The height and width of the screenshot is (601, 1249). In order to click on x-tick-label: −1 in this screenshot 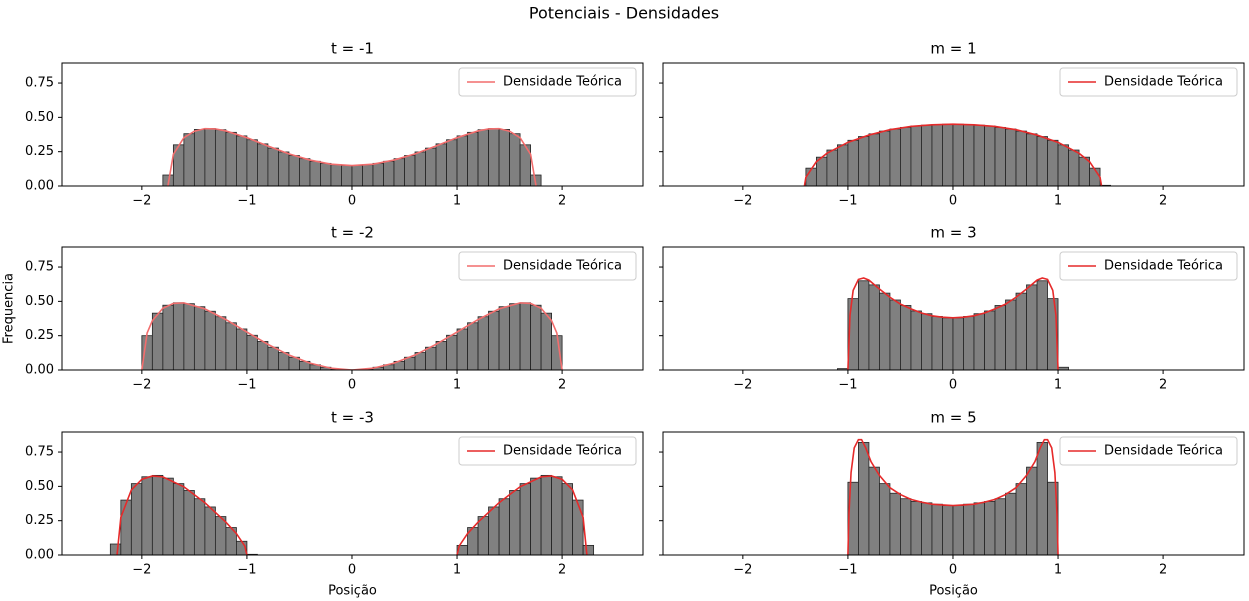, I will do `click(847, 385)`.